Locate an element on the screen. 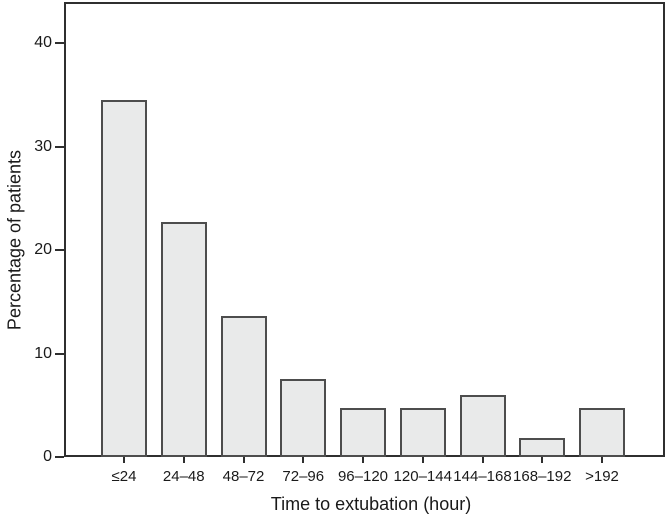 Image resolution: width=666 pixels, height=522 pixels. y-axis-title: Percentage of patients is located at coordinates (14, 240).